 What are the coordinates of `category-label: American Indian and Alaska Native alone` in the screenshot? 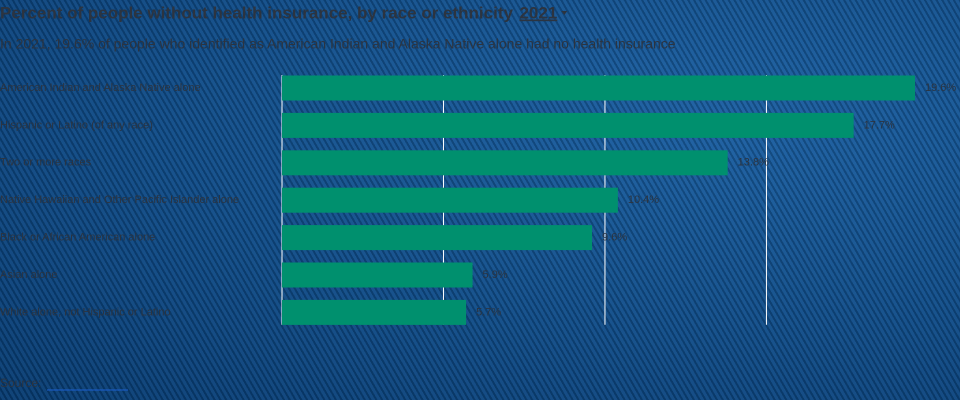 It's located at (100, 88).